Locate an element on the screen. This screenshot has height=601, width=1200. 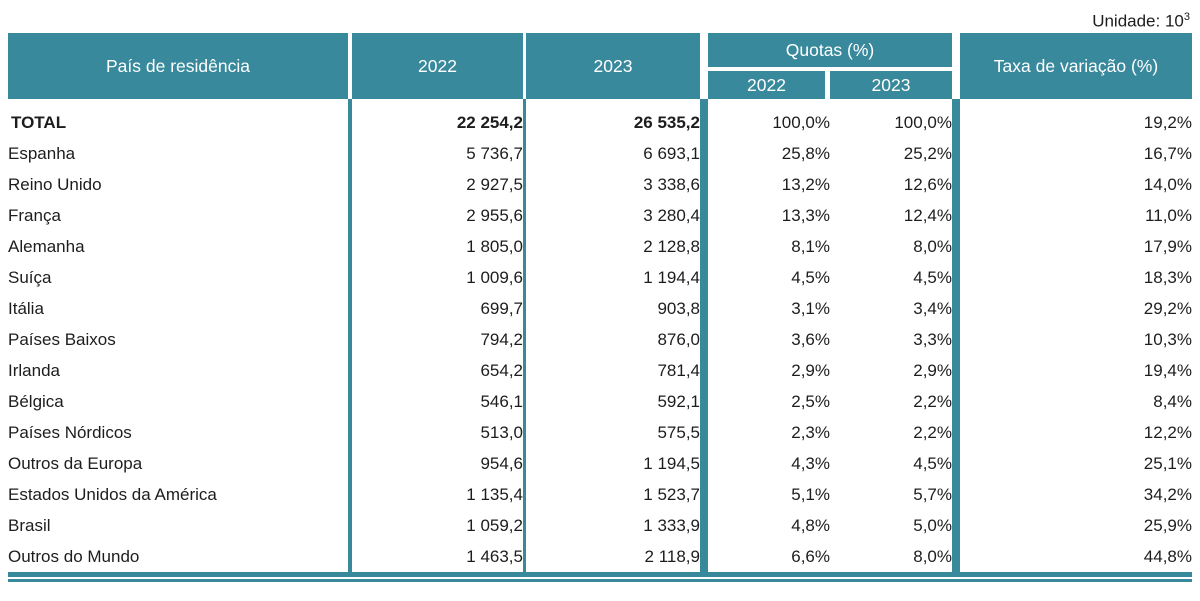
cell-2023: 1 333,9 is located at coordinates (617, 525).